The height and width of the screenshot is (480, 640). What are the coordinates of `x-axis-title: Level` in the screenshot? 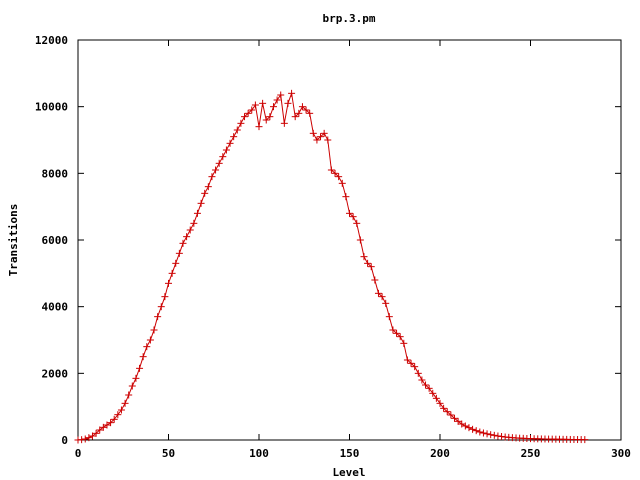 It's located at (348, 472).